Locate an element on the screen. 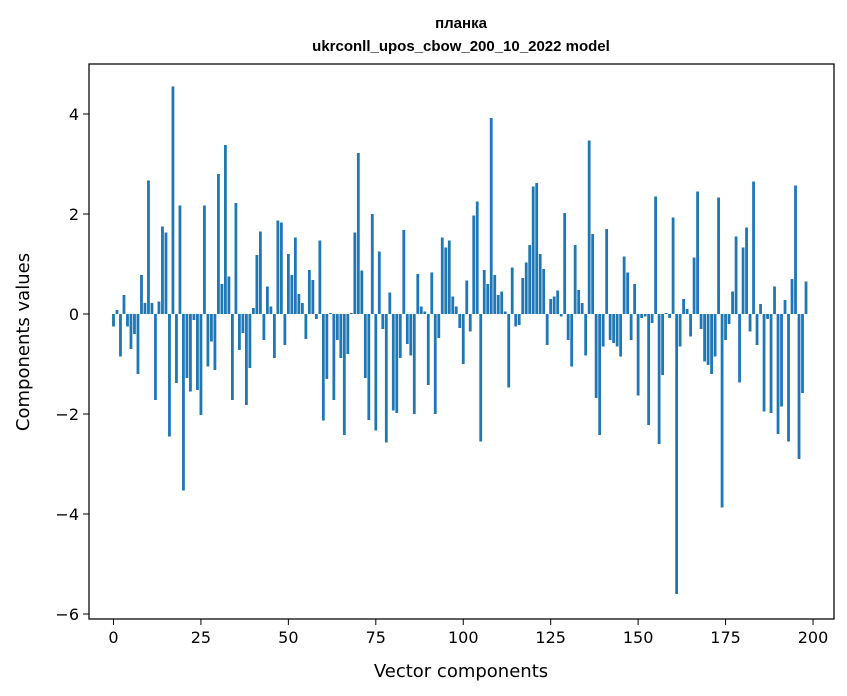 The width and height of the screenshot is (847, 696). x-tick-label: 125 is located at coordinates (550, 637).